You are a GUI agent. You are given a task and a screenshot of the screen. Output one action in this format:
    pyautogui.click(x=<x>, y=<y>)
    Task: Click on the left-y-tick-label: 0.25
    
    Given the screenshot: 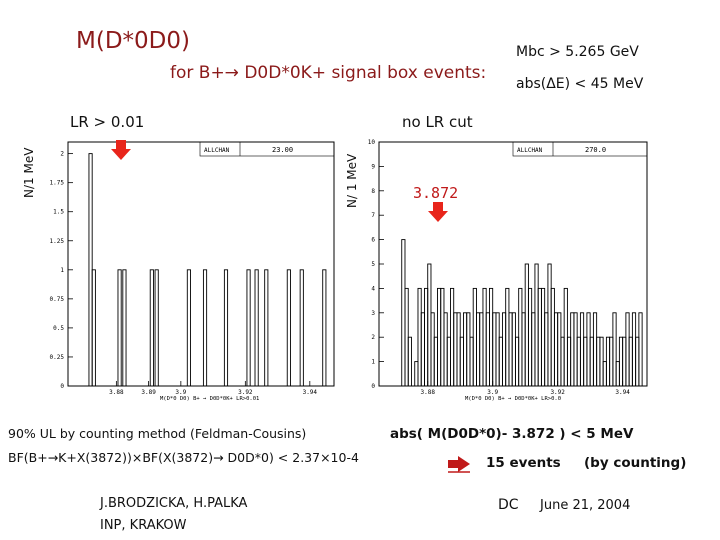 What is the action you would take?
    pyautogui.click(x=57, y=357)
    